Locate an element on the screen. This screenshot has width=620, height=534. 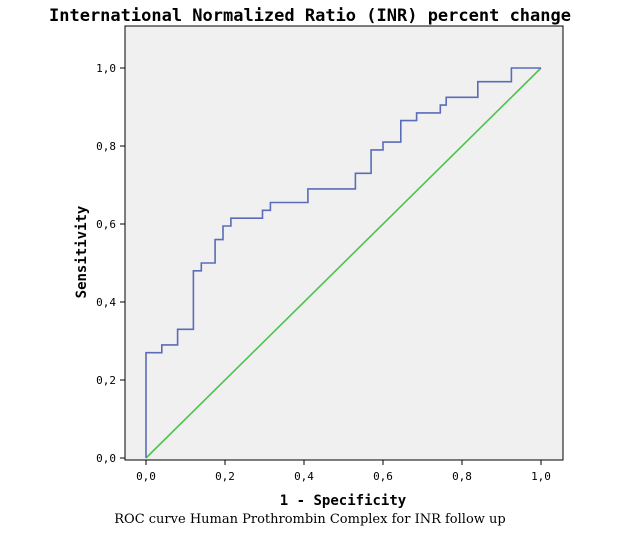
y-tick-label: 0,4 is located at coordinates (106, 302).